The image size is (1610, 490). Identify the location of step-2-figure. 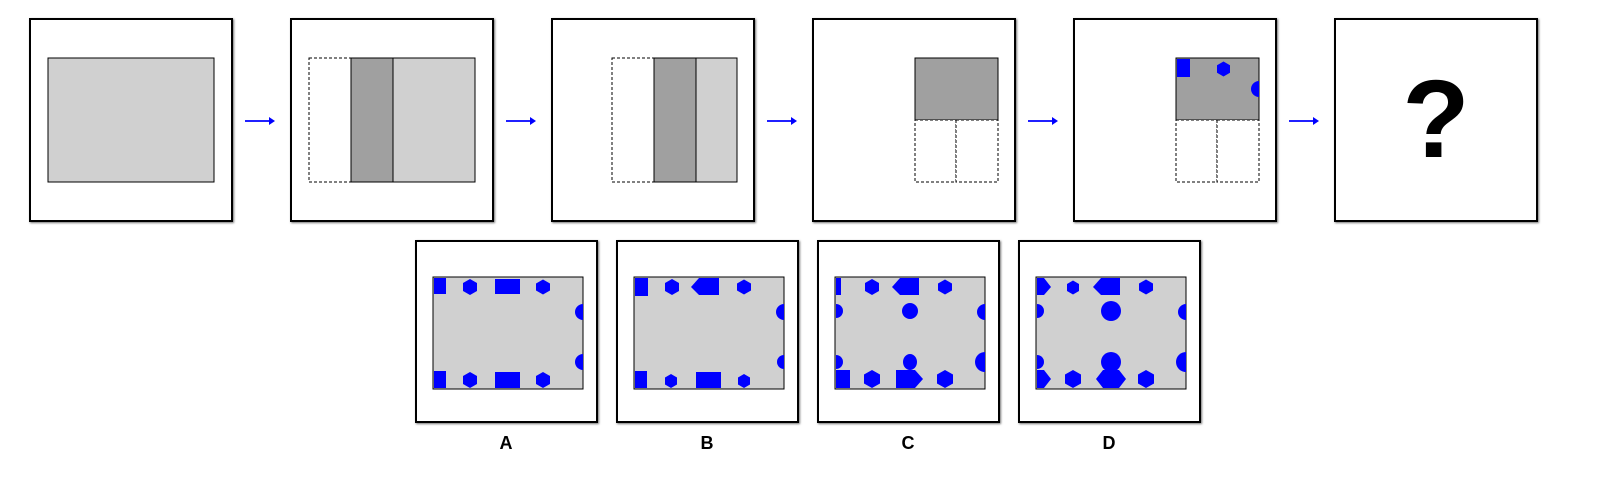
(392, 120).